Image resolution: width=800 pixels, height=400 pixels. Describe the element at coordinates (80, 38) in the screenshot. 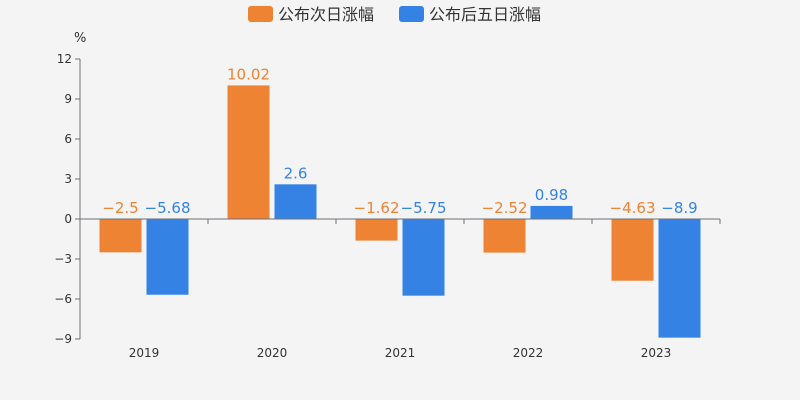

I see `y-axis-unit-label: %` at that location.